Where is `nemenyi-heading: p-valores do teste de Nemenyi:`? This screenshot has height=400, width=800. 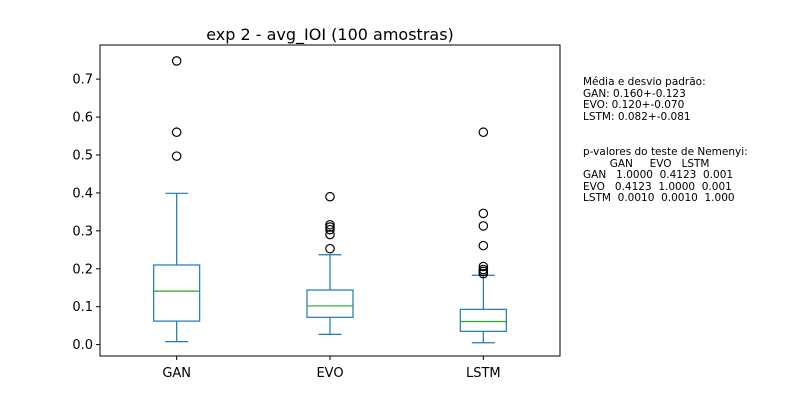
nemenyi-heading: p-valores do teste de Nemenyi: is located at coordinates (665, 152).